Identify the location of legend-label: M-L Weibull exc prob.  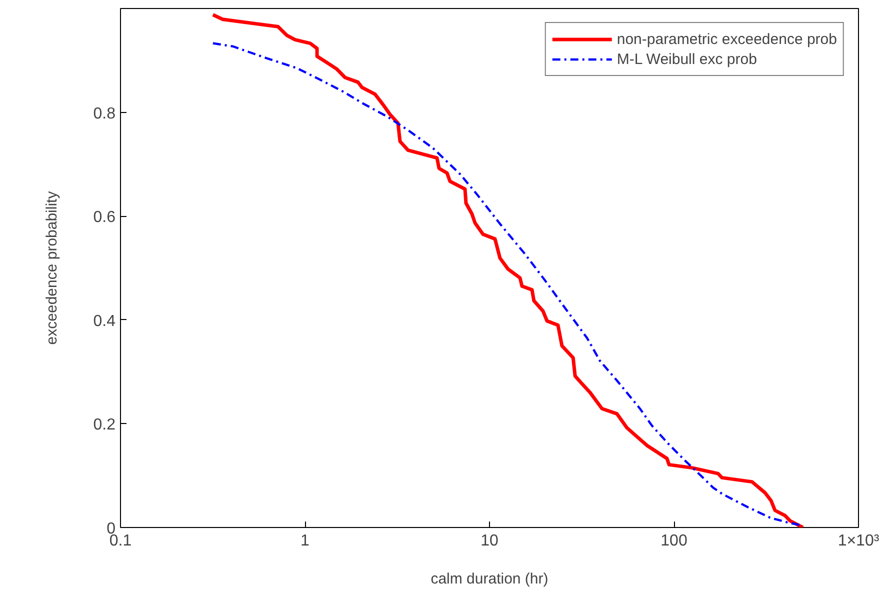
(686, 59).